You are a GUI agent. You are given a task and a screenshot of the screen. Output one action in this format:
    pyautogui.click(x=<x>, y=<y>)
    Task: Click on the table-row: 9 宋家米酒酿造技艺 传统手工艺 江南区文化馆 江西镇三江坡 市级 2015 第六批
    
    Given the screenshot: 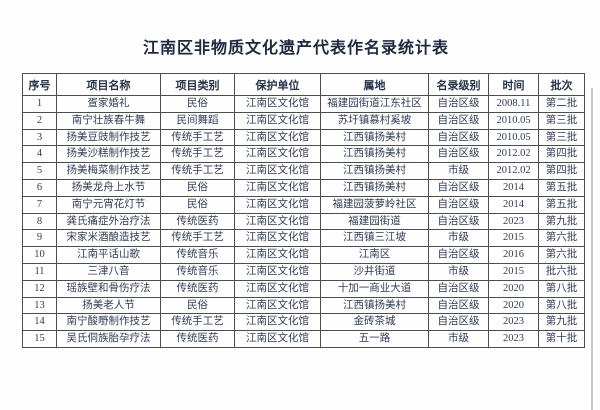 What is the action you would take?
    pyautogui.click(x=303, y=238)
    